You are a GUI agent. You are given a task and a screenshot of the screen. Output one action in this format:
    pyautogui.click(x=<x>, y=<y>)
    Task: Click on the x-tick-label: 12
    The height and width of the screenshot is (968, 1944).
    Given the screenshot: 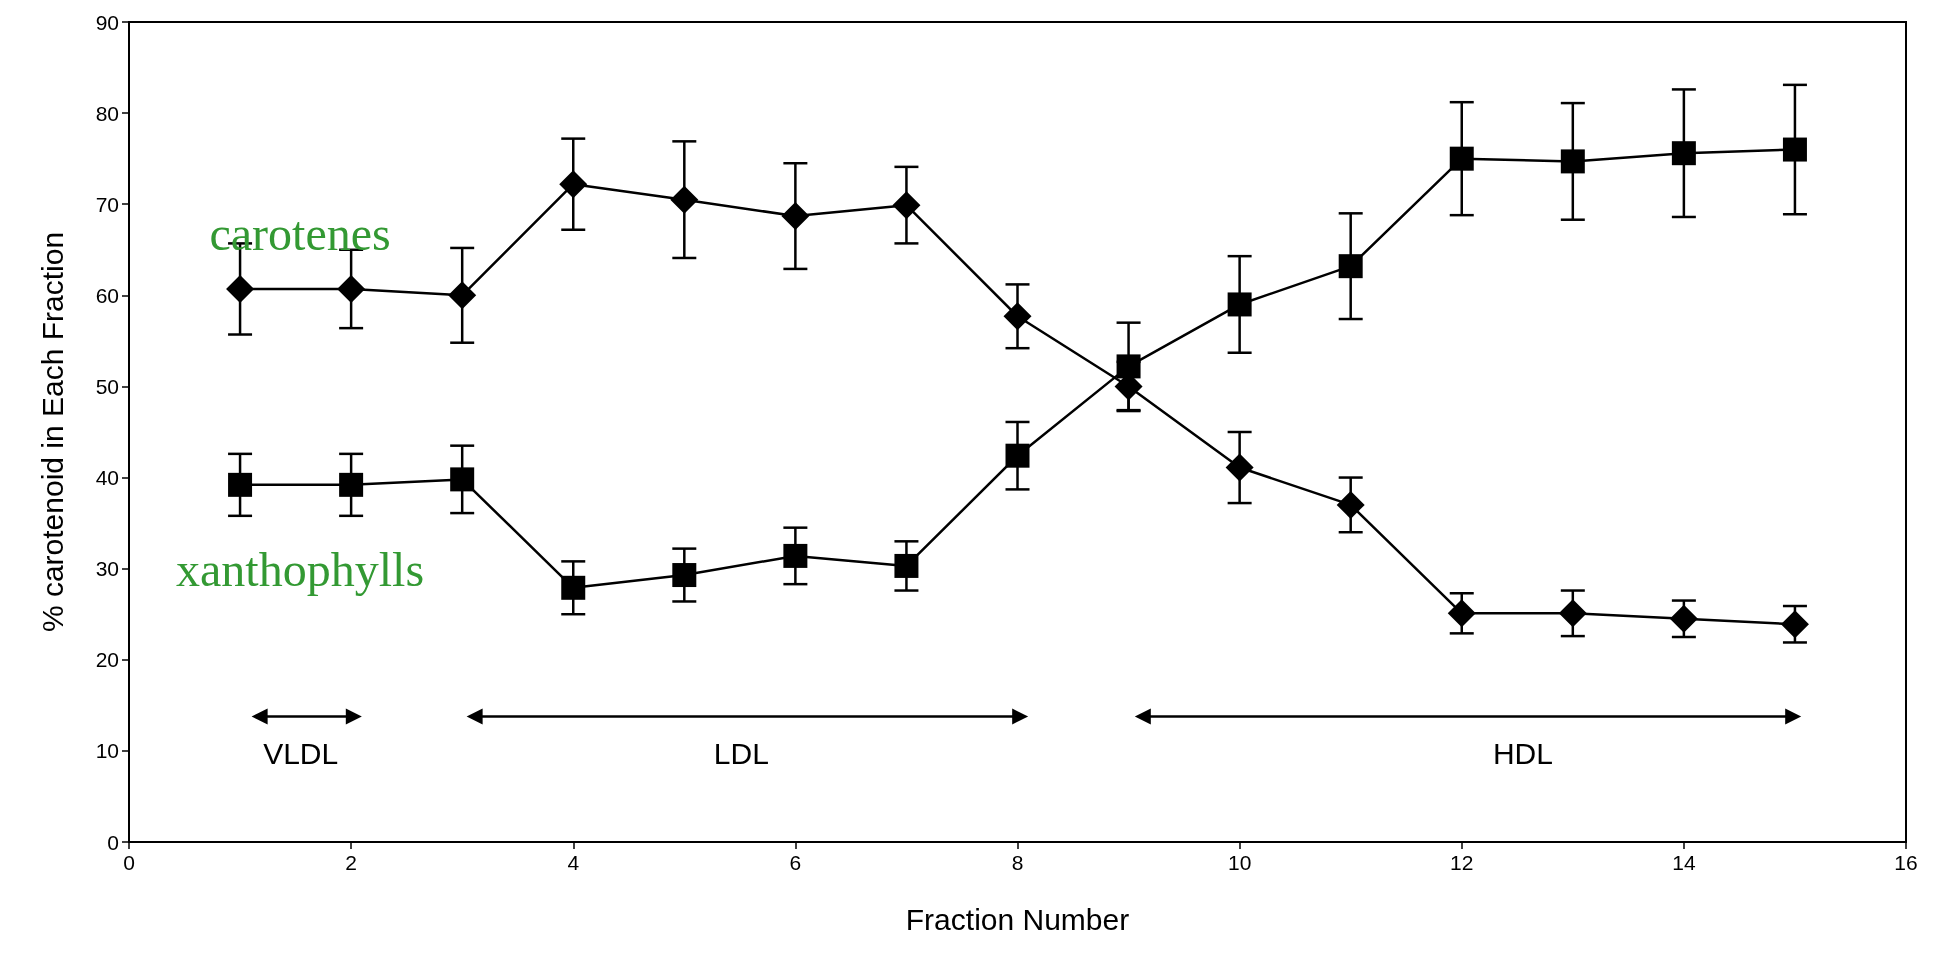 What is the action you would take?
    pyautogui.click(x=1462, y=862)
    